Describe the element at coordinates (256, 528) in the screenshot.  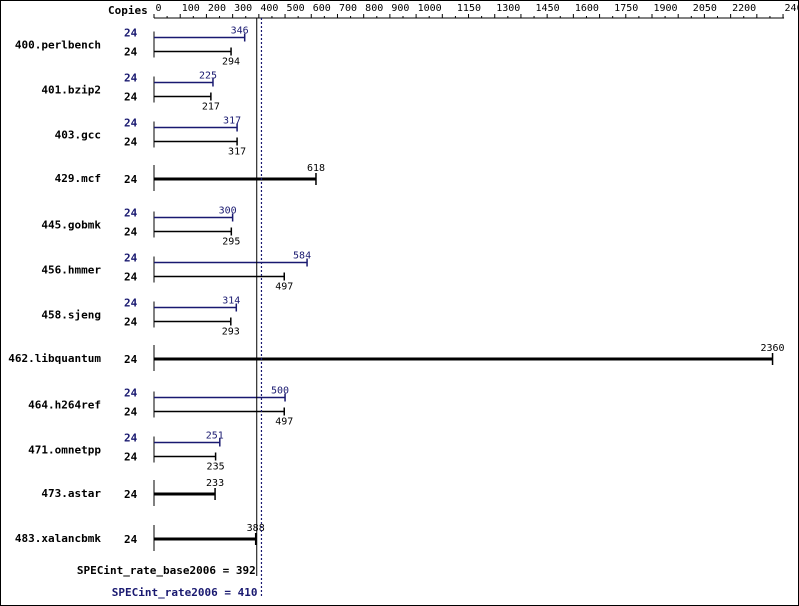
I see `combined-value-label: 388` at that location.